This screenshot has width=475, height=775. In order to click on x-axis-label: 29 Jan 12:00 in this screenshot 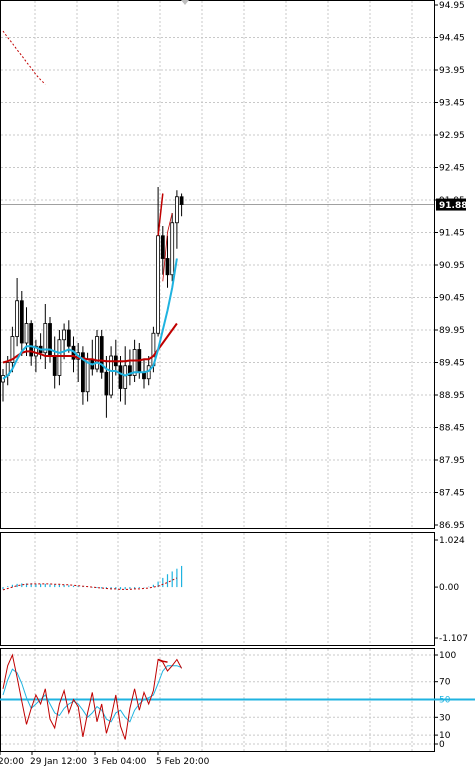, I will do `click(58, 762)`.